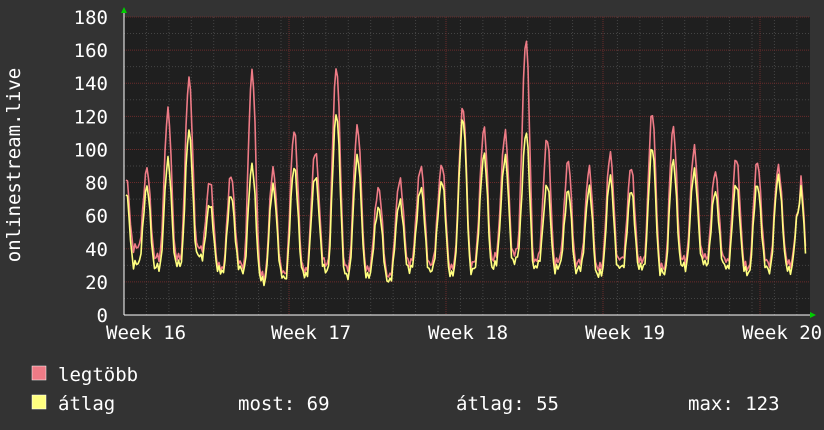  I want to click on x-tick-label: Week 20, so click(782, 333).